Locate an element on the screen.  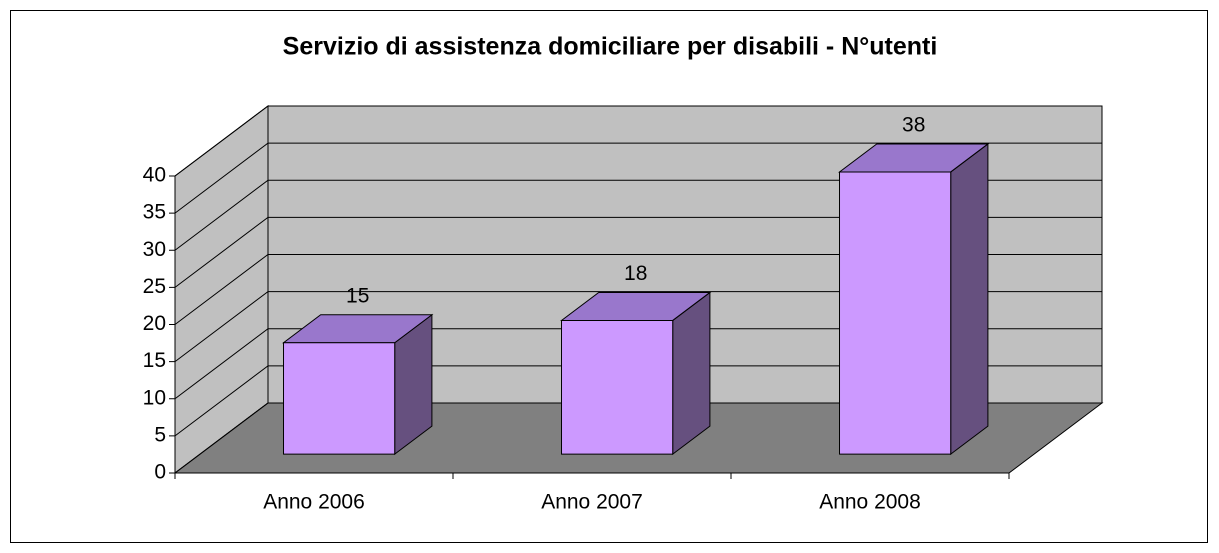
y-tick-label: 40 is located at coordinates (154, 175).